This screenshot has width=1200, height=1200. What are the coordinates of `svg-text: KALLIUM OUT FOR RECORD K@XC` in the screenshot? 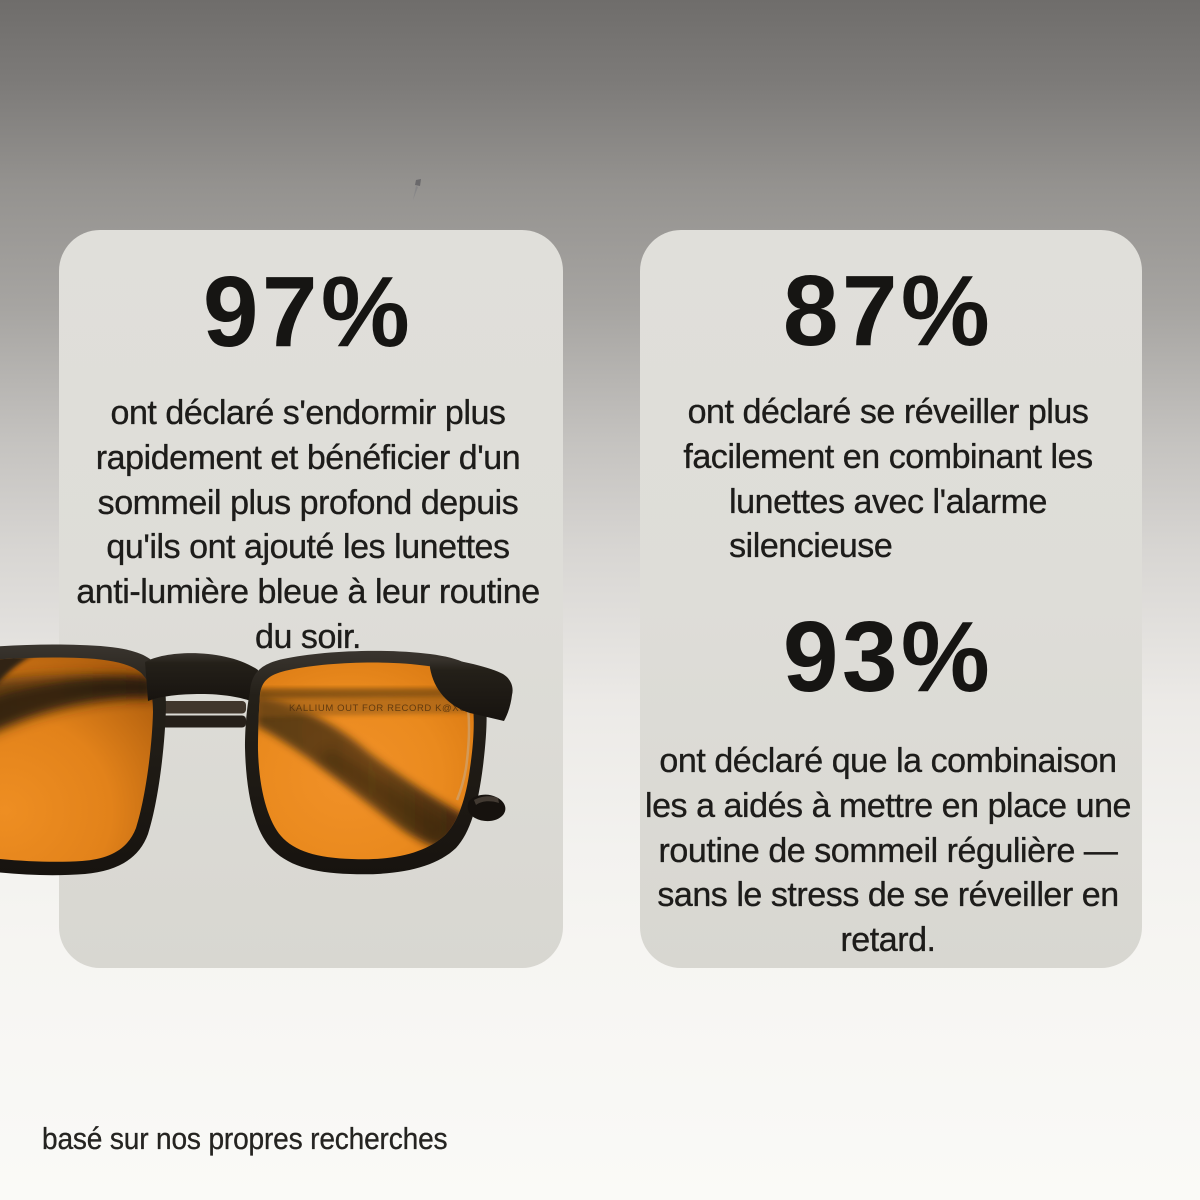 It's located at (378, 708).